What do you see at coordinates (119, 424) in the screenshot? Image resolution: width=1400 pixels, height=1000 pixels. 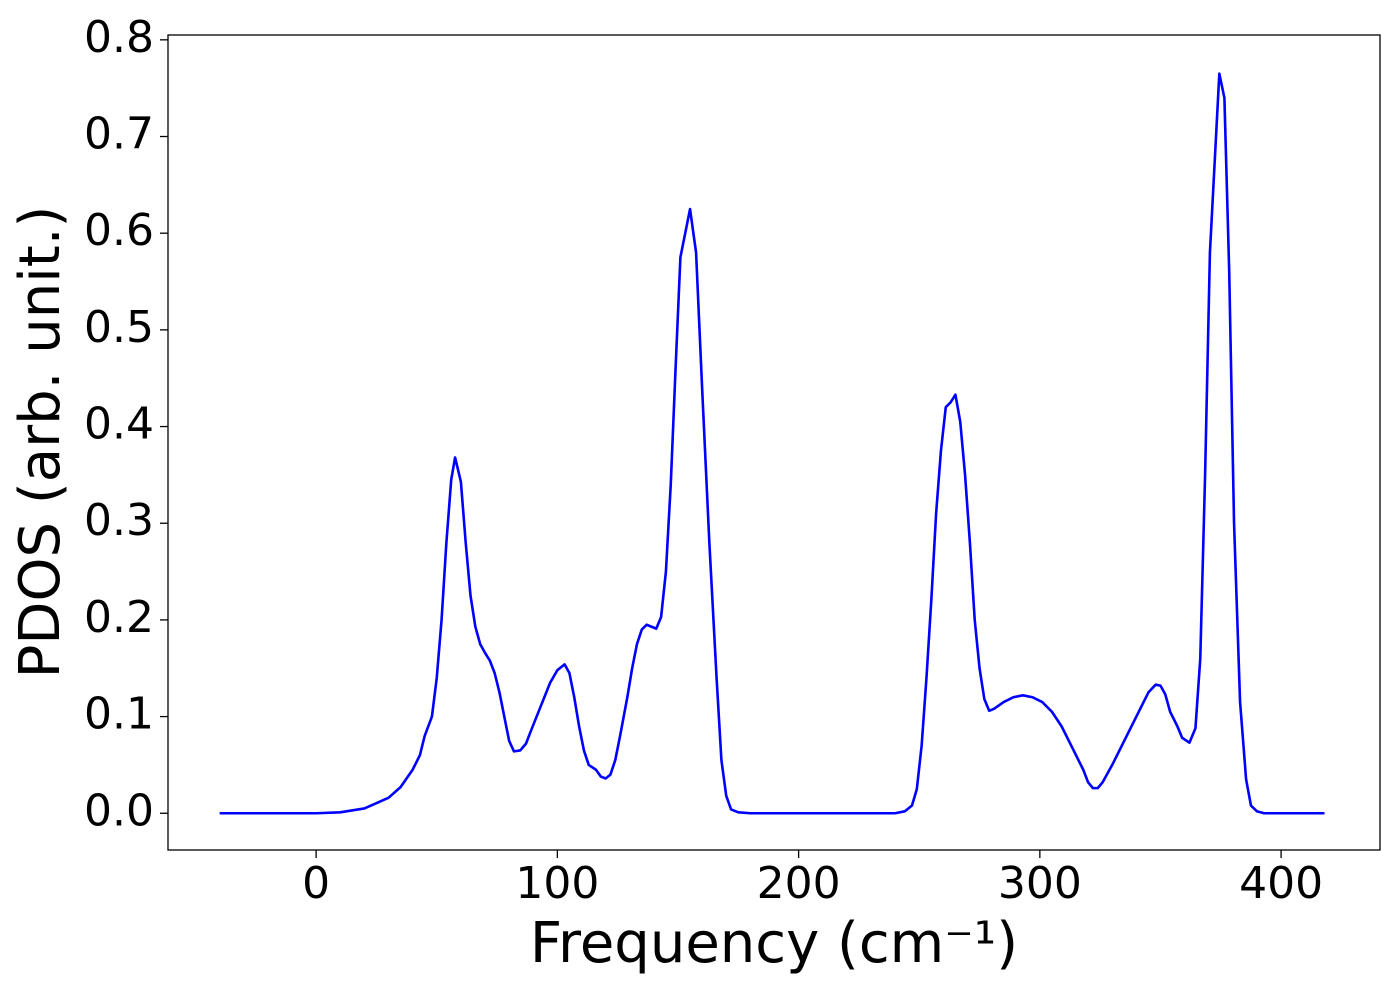 I see `y-tick-label: 0.4` at bounding box center [119, 424].